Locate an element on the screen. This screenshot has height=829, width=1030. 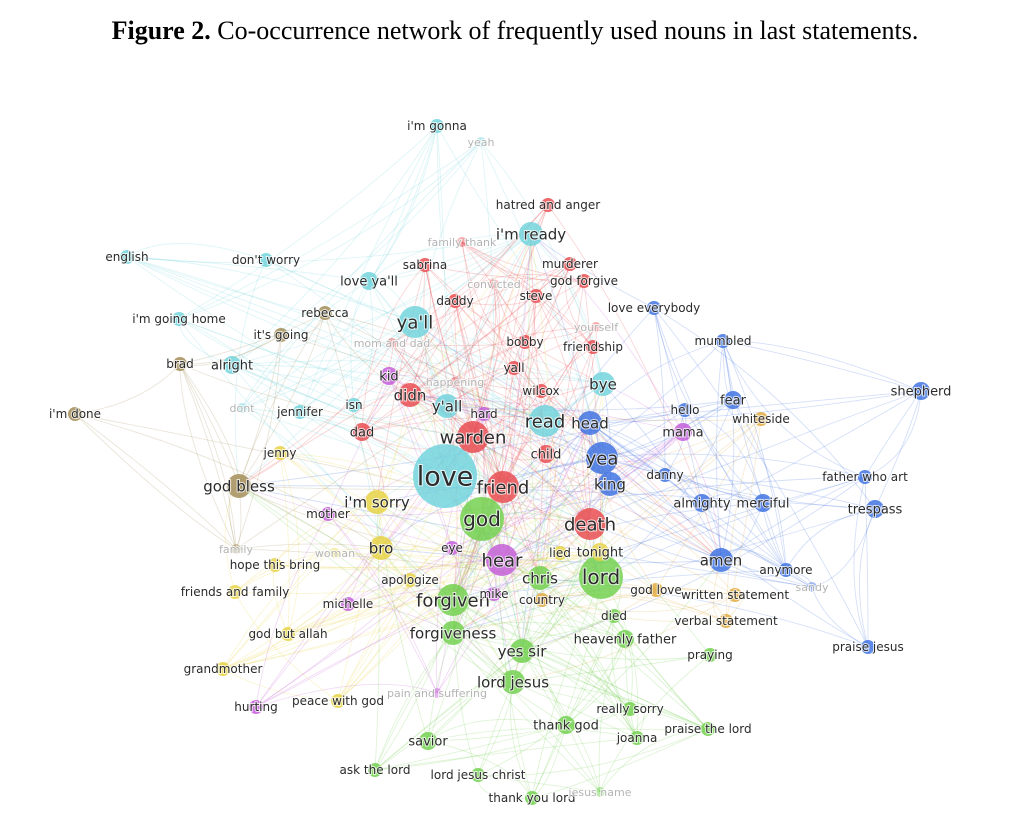
node-label: i'm gonna is located at coordinates (437, 126).